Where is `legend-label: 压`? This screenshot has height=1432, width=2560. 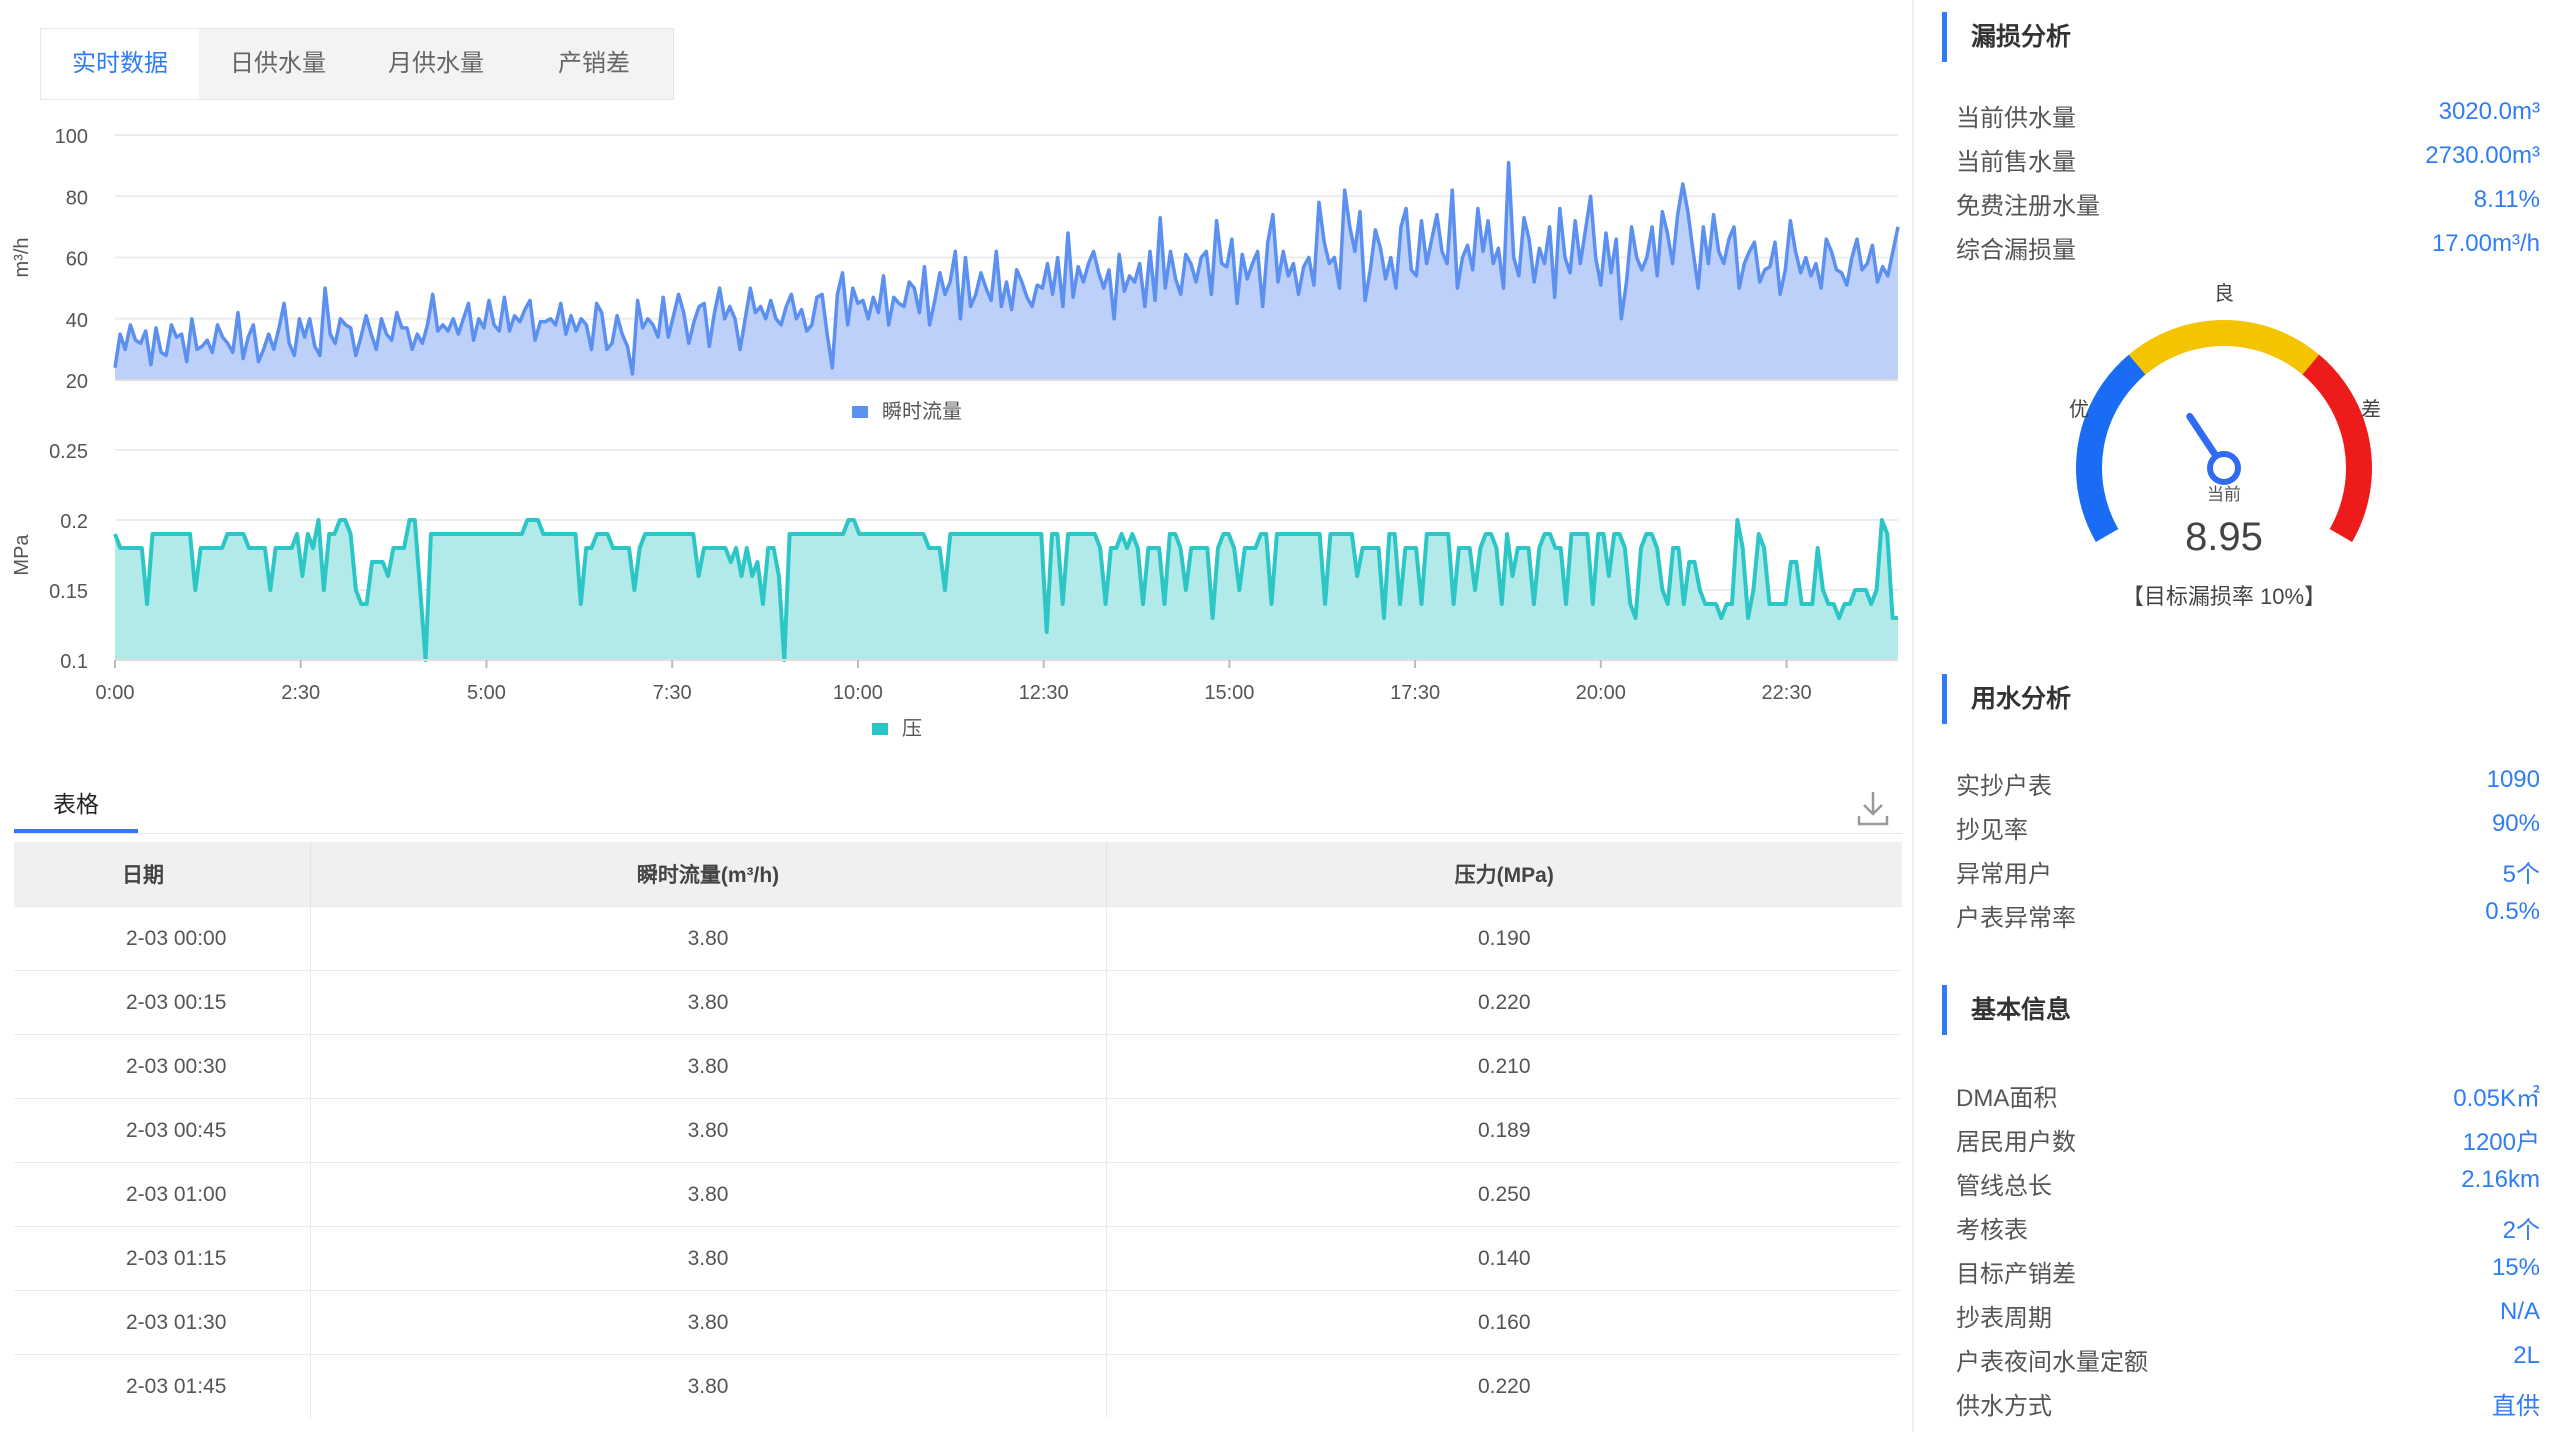
legend-label: 压 is located at coordinates (912, 729).